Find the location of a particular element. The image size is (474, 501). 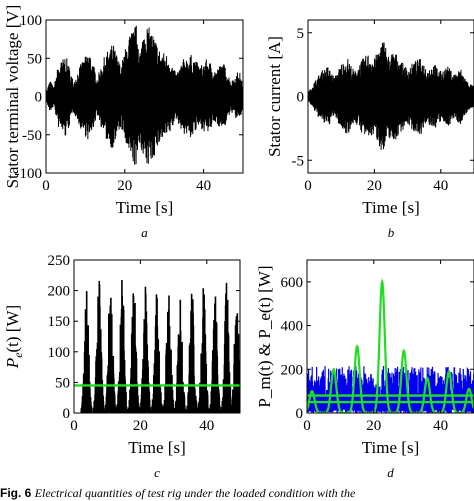

y-tick-label-a-2: 0 is located at coordinates (39, 98).